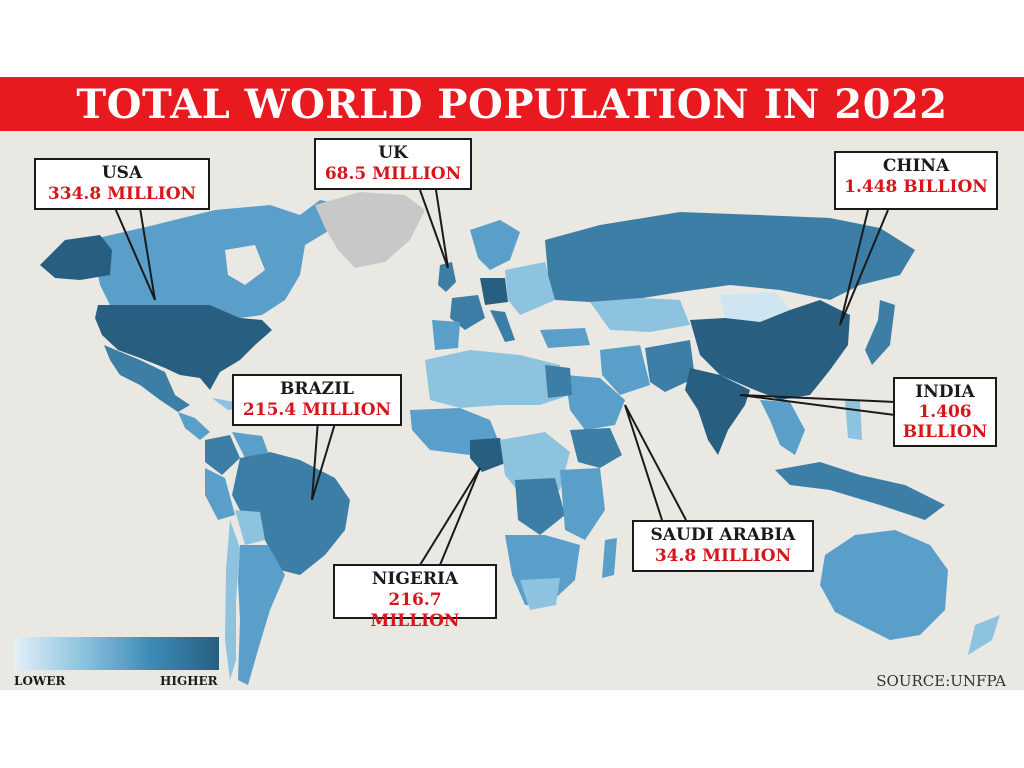 This screenshot has width=1024, height=768. What do you see at coordinates (393, 153) in the screenshot?
I see `callout-uk-country: UK` at bounding box center [393, 153].